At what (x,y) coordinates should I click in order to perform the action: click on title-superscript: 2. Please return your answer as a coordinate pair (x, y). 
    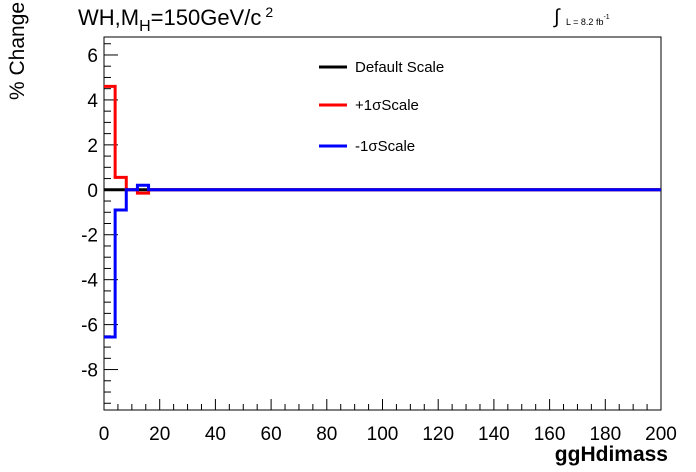
    Looking at the image, I should click on (269, 12).